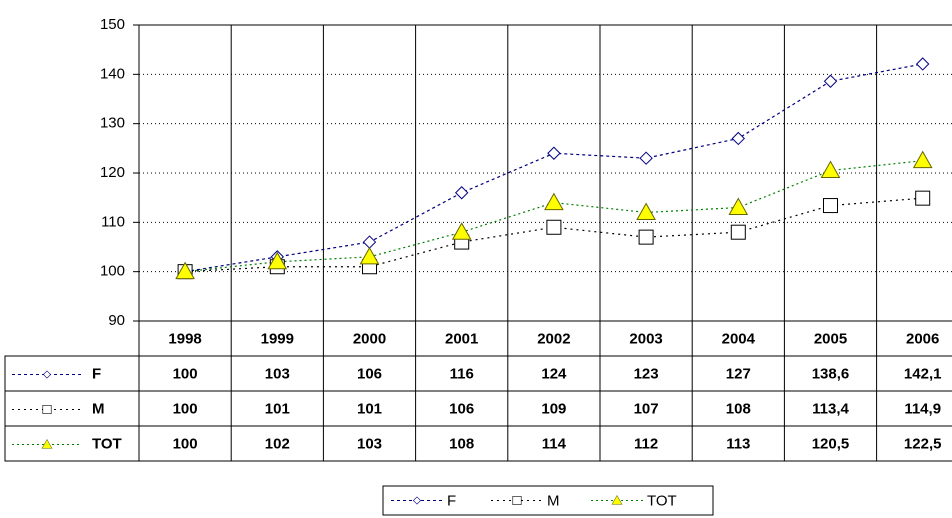 This screenshot has width=952, height=518. Describe the element at coordinates (461, 338) in the screenshot. I see `x-tick-label: 2001` at that location.